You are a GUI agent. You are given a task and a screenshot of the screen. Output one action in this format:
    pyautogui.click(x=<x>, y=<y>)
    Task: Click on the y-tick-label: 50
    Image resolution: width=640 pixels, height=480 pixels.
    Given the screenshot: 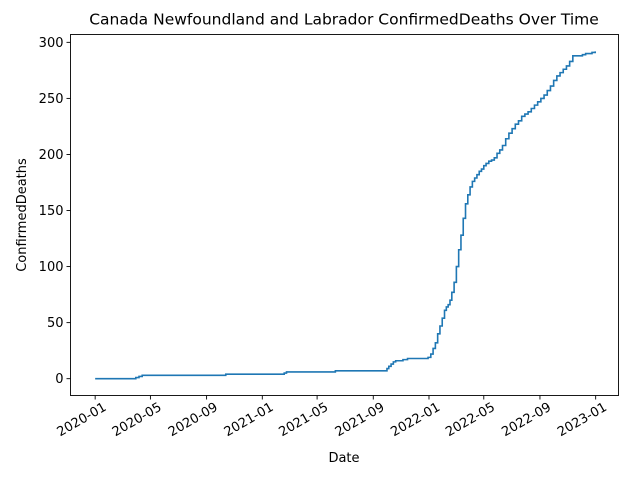 What is the action you would take?
    pyautogui.click(x=55, y=323)
    